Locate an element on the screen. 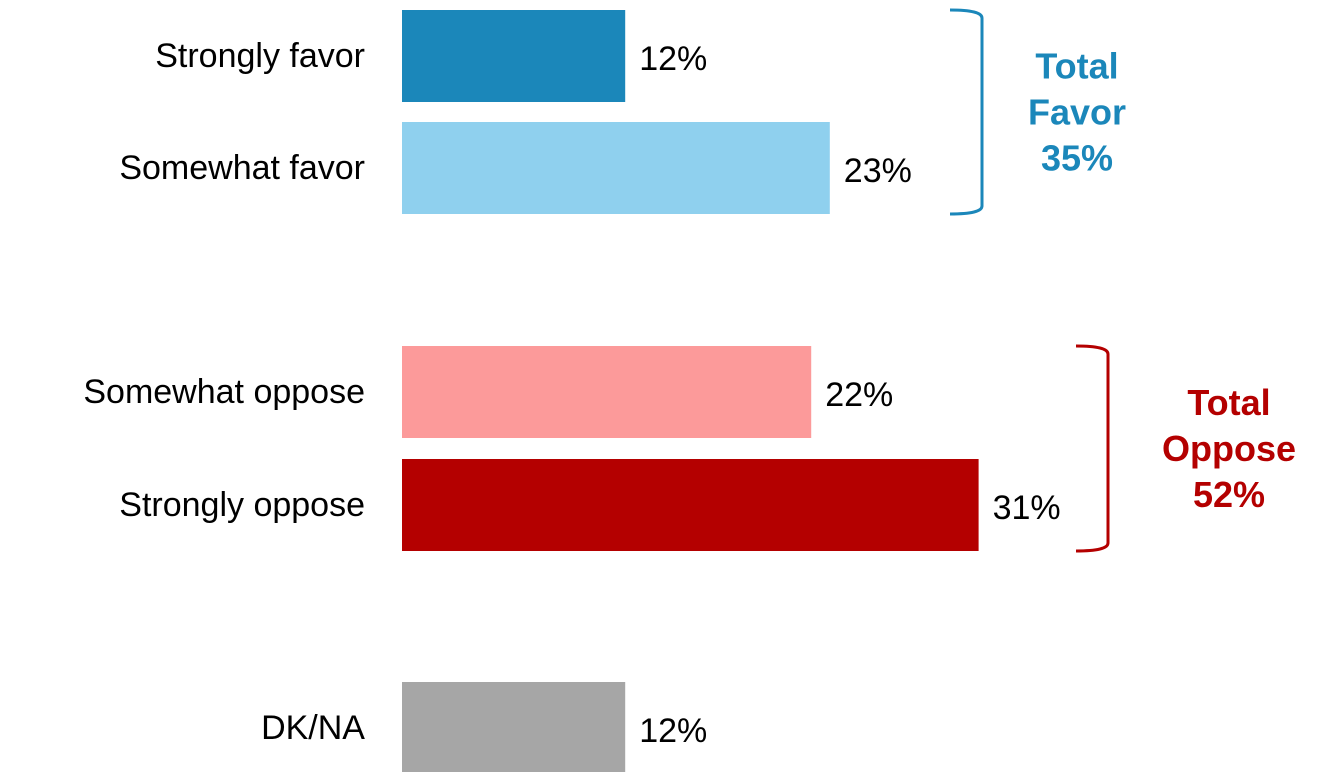 The image size is (1319, 772). category-label-dk-na: DK/NA is located at coordinates (313, 728).